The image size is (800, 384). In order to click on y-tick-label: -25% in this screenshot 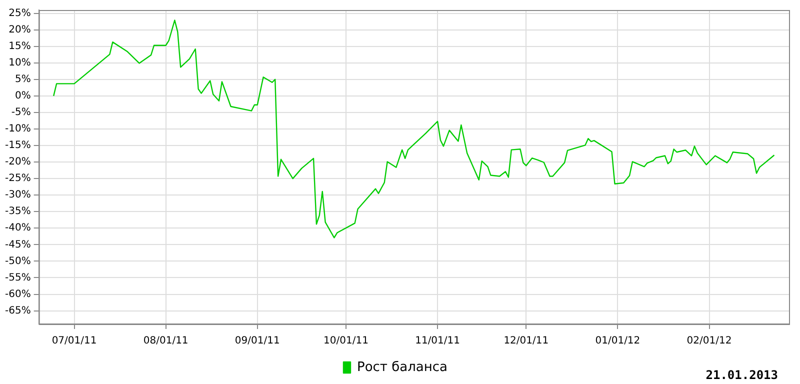, I will do `click(17, 178)`.